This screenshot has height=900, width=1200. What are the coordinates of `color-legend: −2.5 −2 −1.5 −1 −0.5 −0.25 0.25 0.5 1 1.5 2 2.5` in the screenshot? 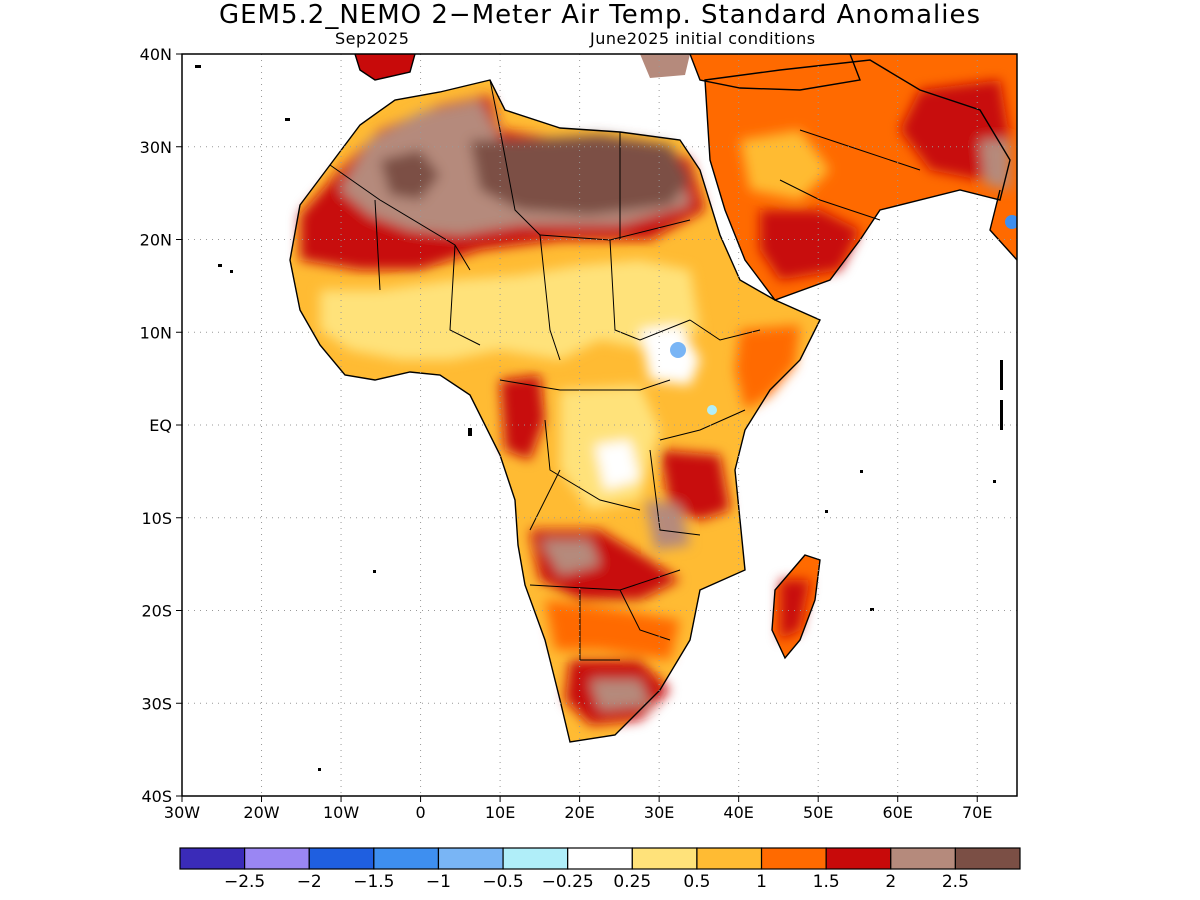 It's located at (600, 869).